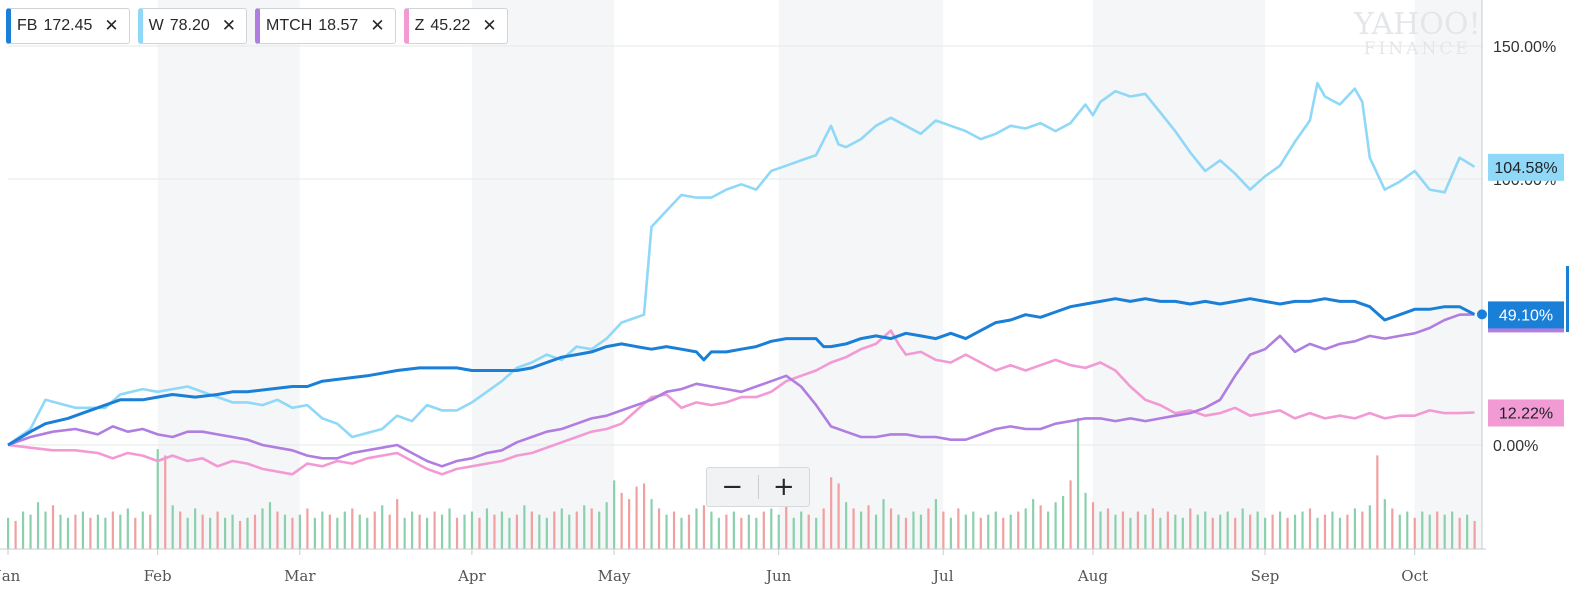 This screenshot has width=1592, height=593. Describe the element at coordinates (1524, 47) in the screenshot. I see `y-tick-label: 150.00%` at that location.